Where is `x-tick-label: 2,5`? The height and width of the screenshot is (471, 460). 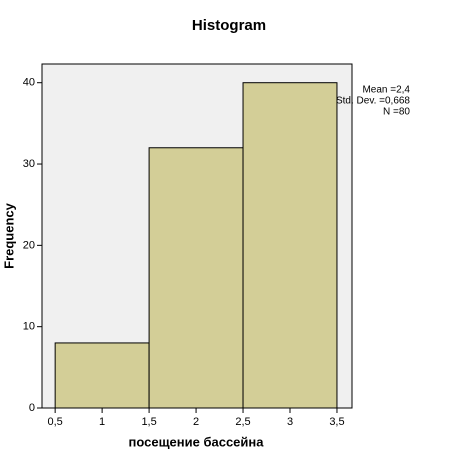
x-tick-label: 2,5 is located at coordinates (242, 422).